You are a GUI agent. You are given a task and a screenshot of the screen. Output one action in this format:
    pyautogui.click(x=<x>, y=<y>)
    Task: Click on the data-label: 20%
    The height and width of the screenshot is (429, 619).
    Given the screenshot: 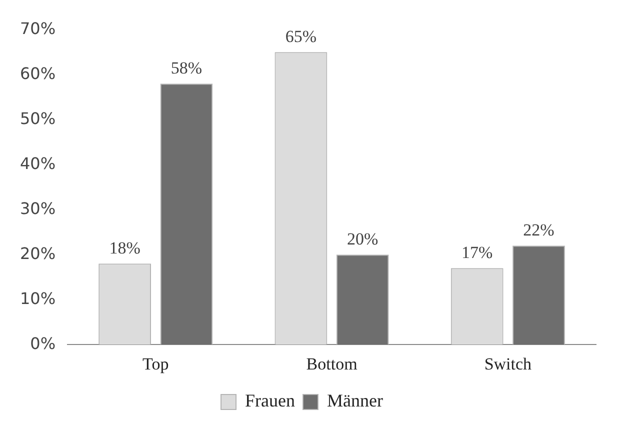 What is the action you would take?
    pyautogui.click(x=362, y=239)
    